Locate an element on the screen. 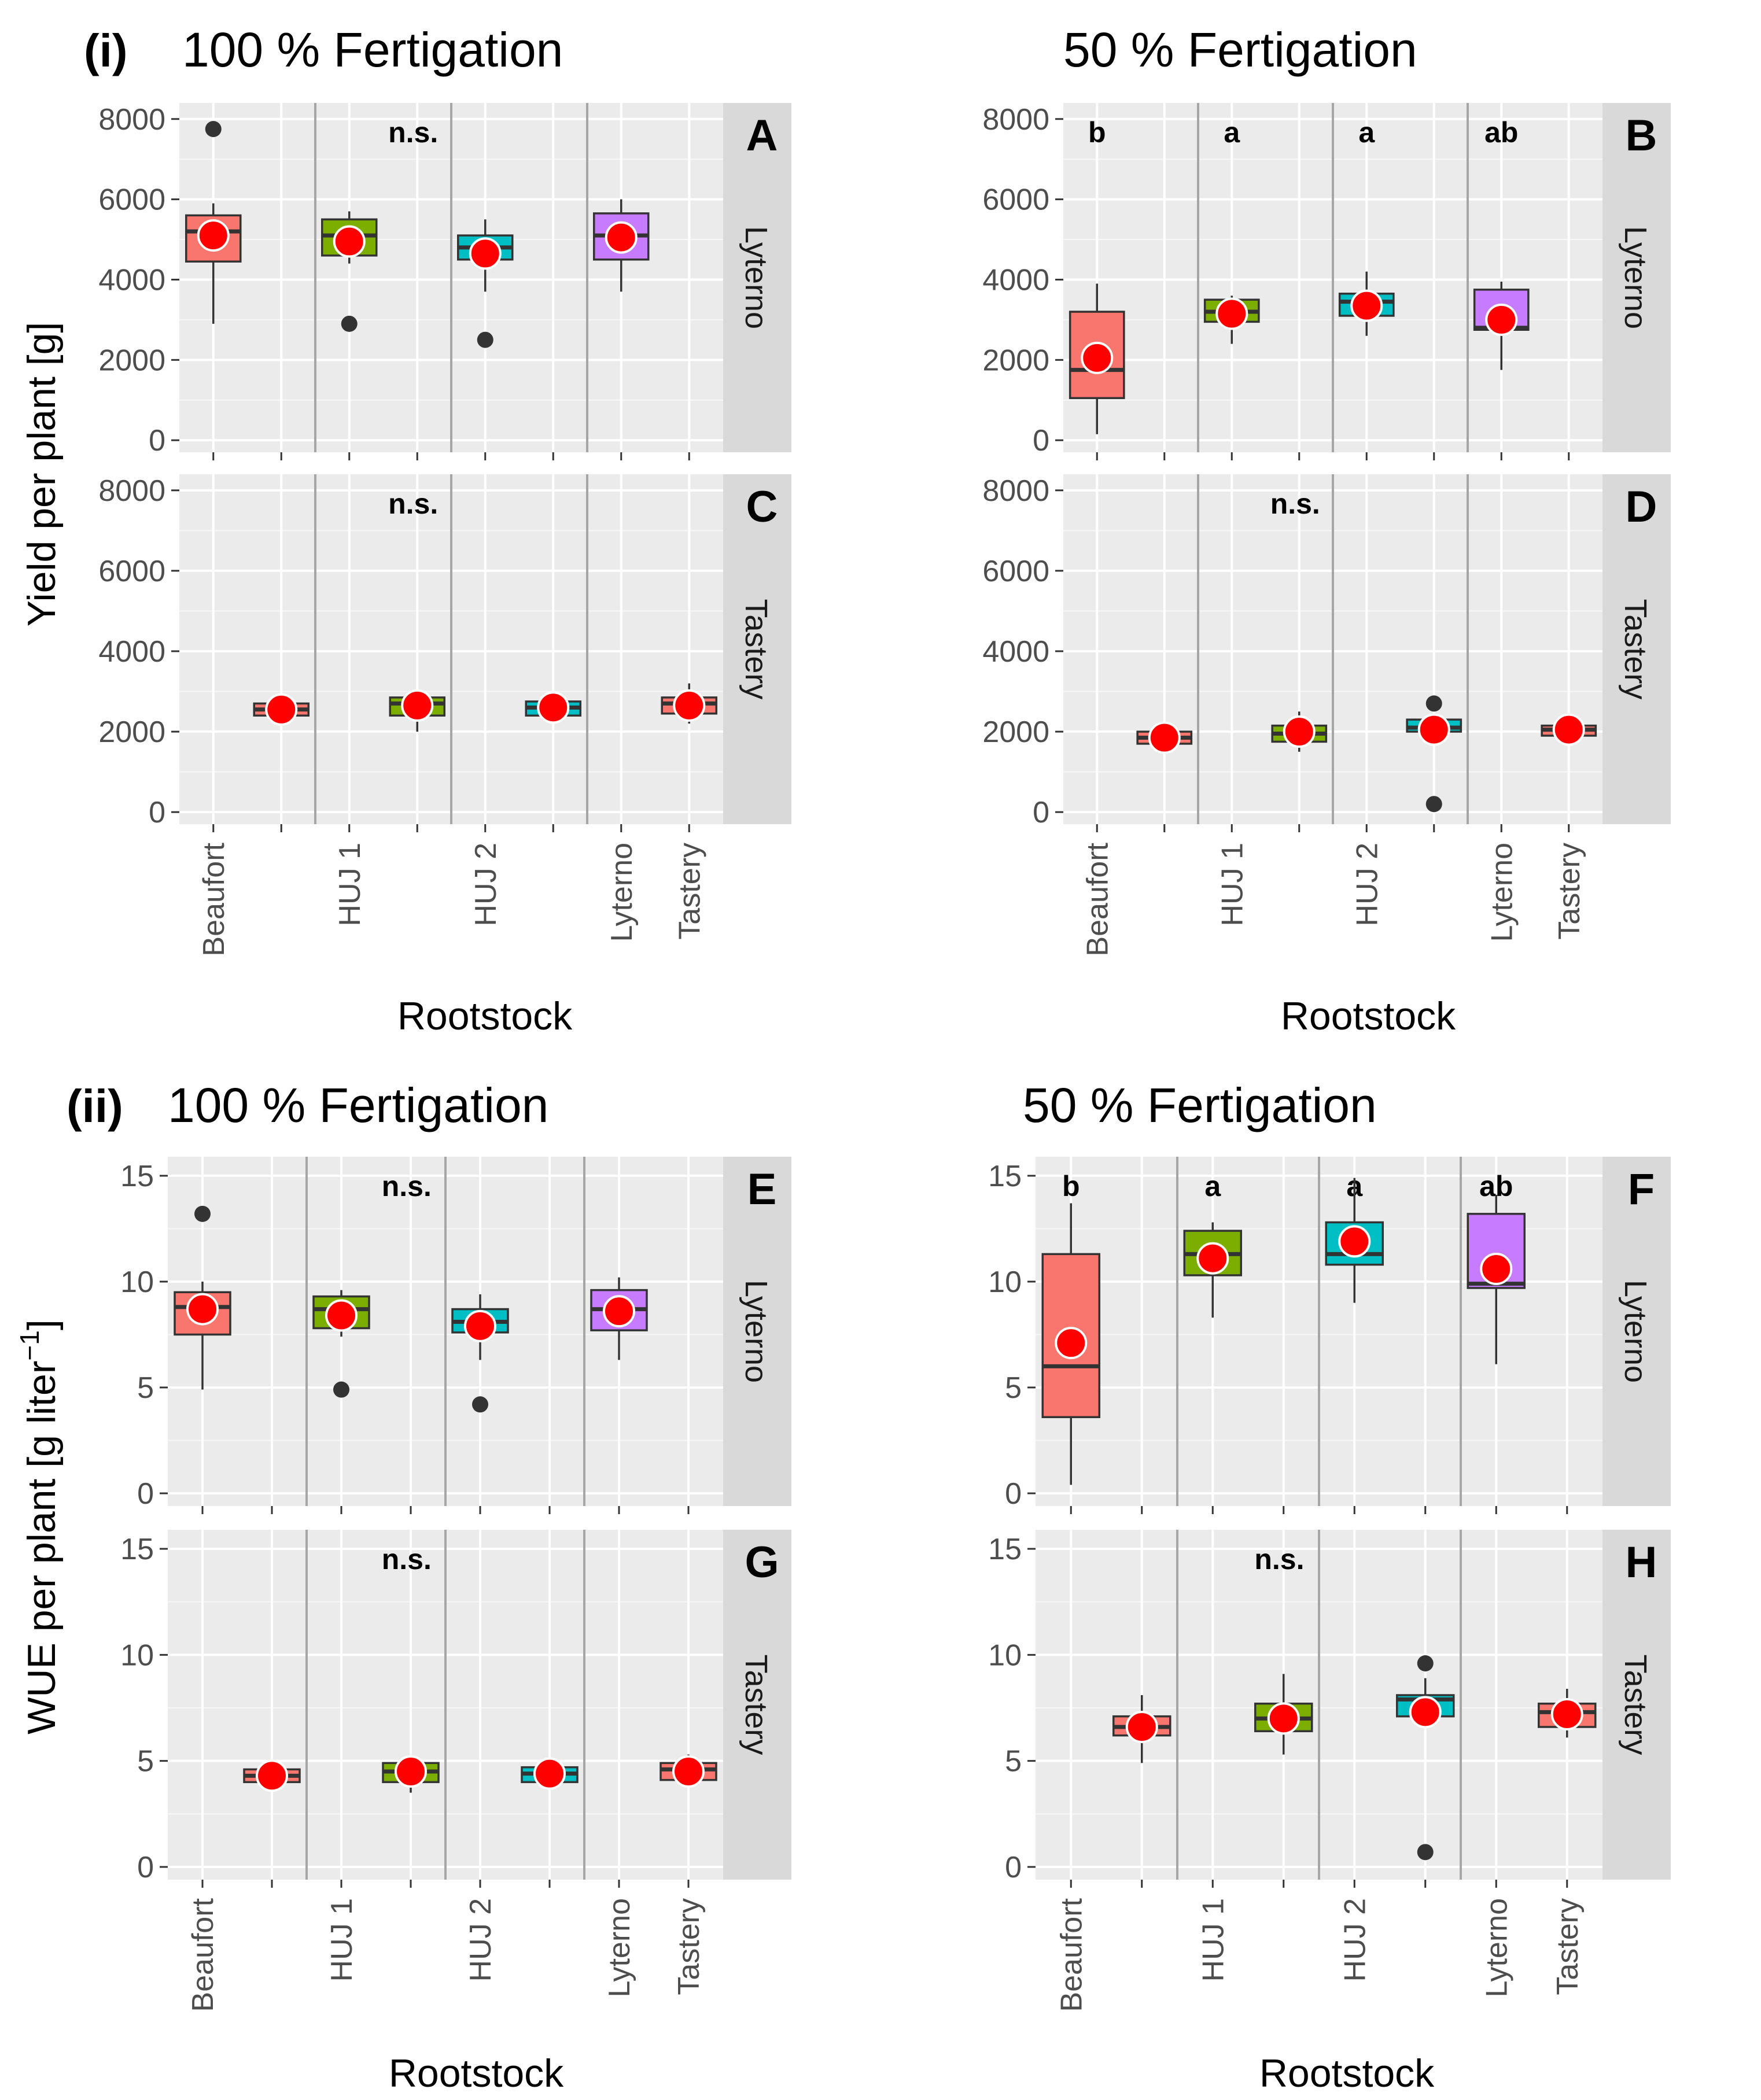 The image size is (1761, 2100). wue-ylabel: WUE per plant [g liter−1] is located at coordinates (39, 1526).